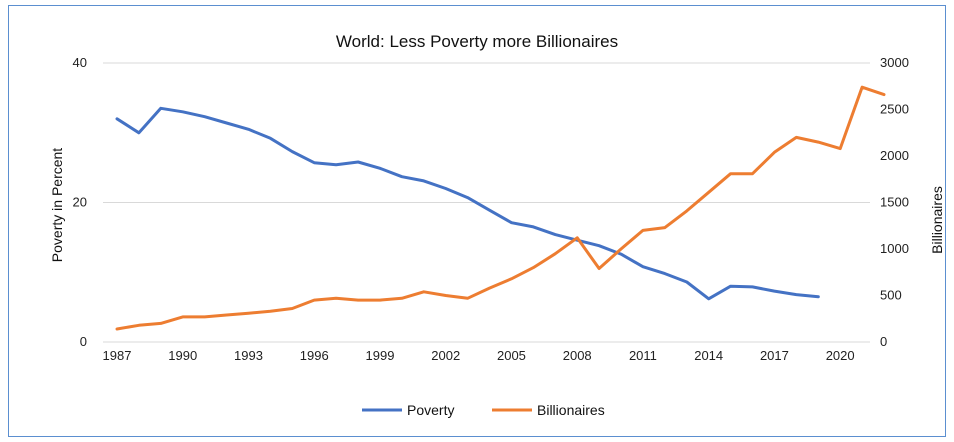 The image size is (954, 442). What do you see at coordinates (708, 355) in the screenshot?
I see `x-tick-label: 2014` at bounding box center [708, 355].